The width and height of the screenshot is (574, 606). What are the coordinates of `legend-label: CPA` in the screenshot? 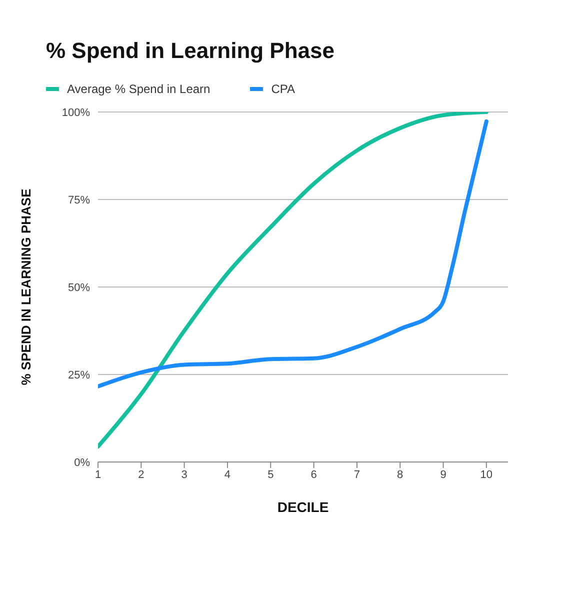 It's located at (283, 89).